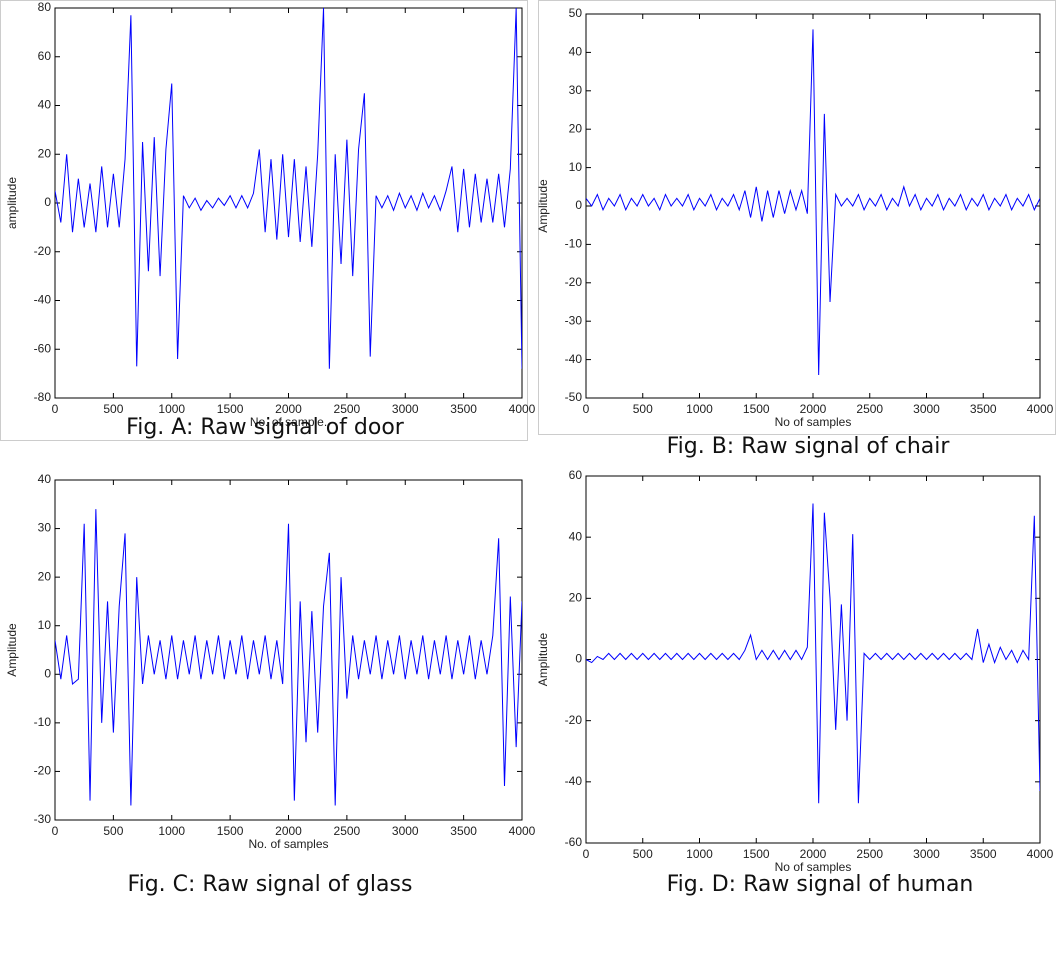  What do you see at coordinates (820, 884) in the screenshot?
I see `caption: Fig. D: Raw signal of human` at bounding box center [820, 884].